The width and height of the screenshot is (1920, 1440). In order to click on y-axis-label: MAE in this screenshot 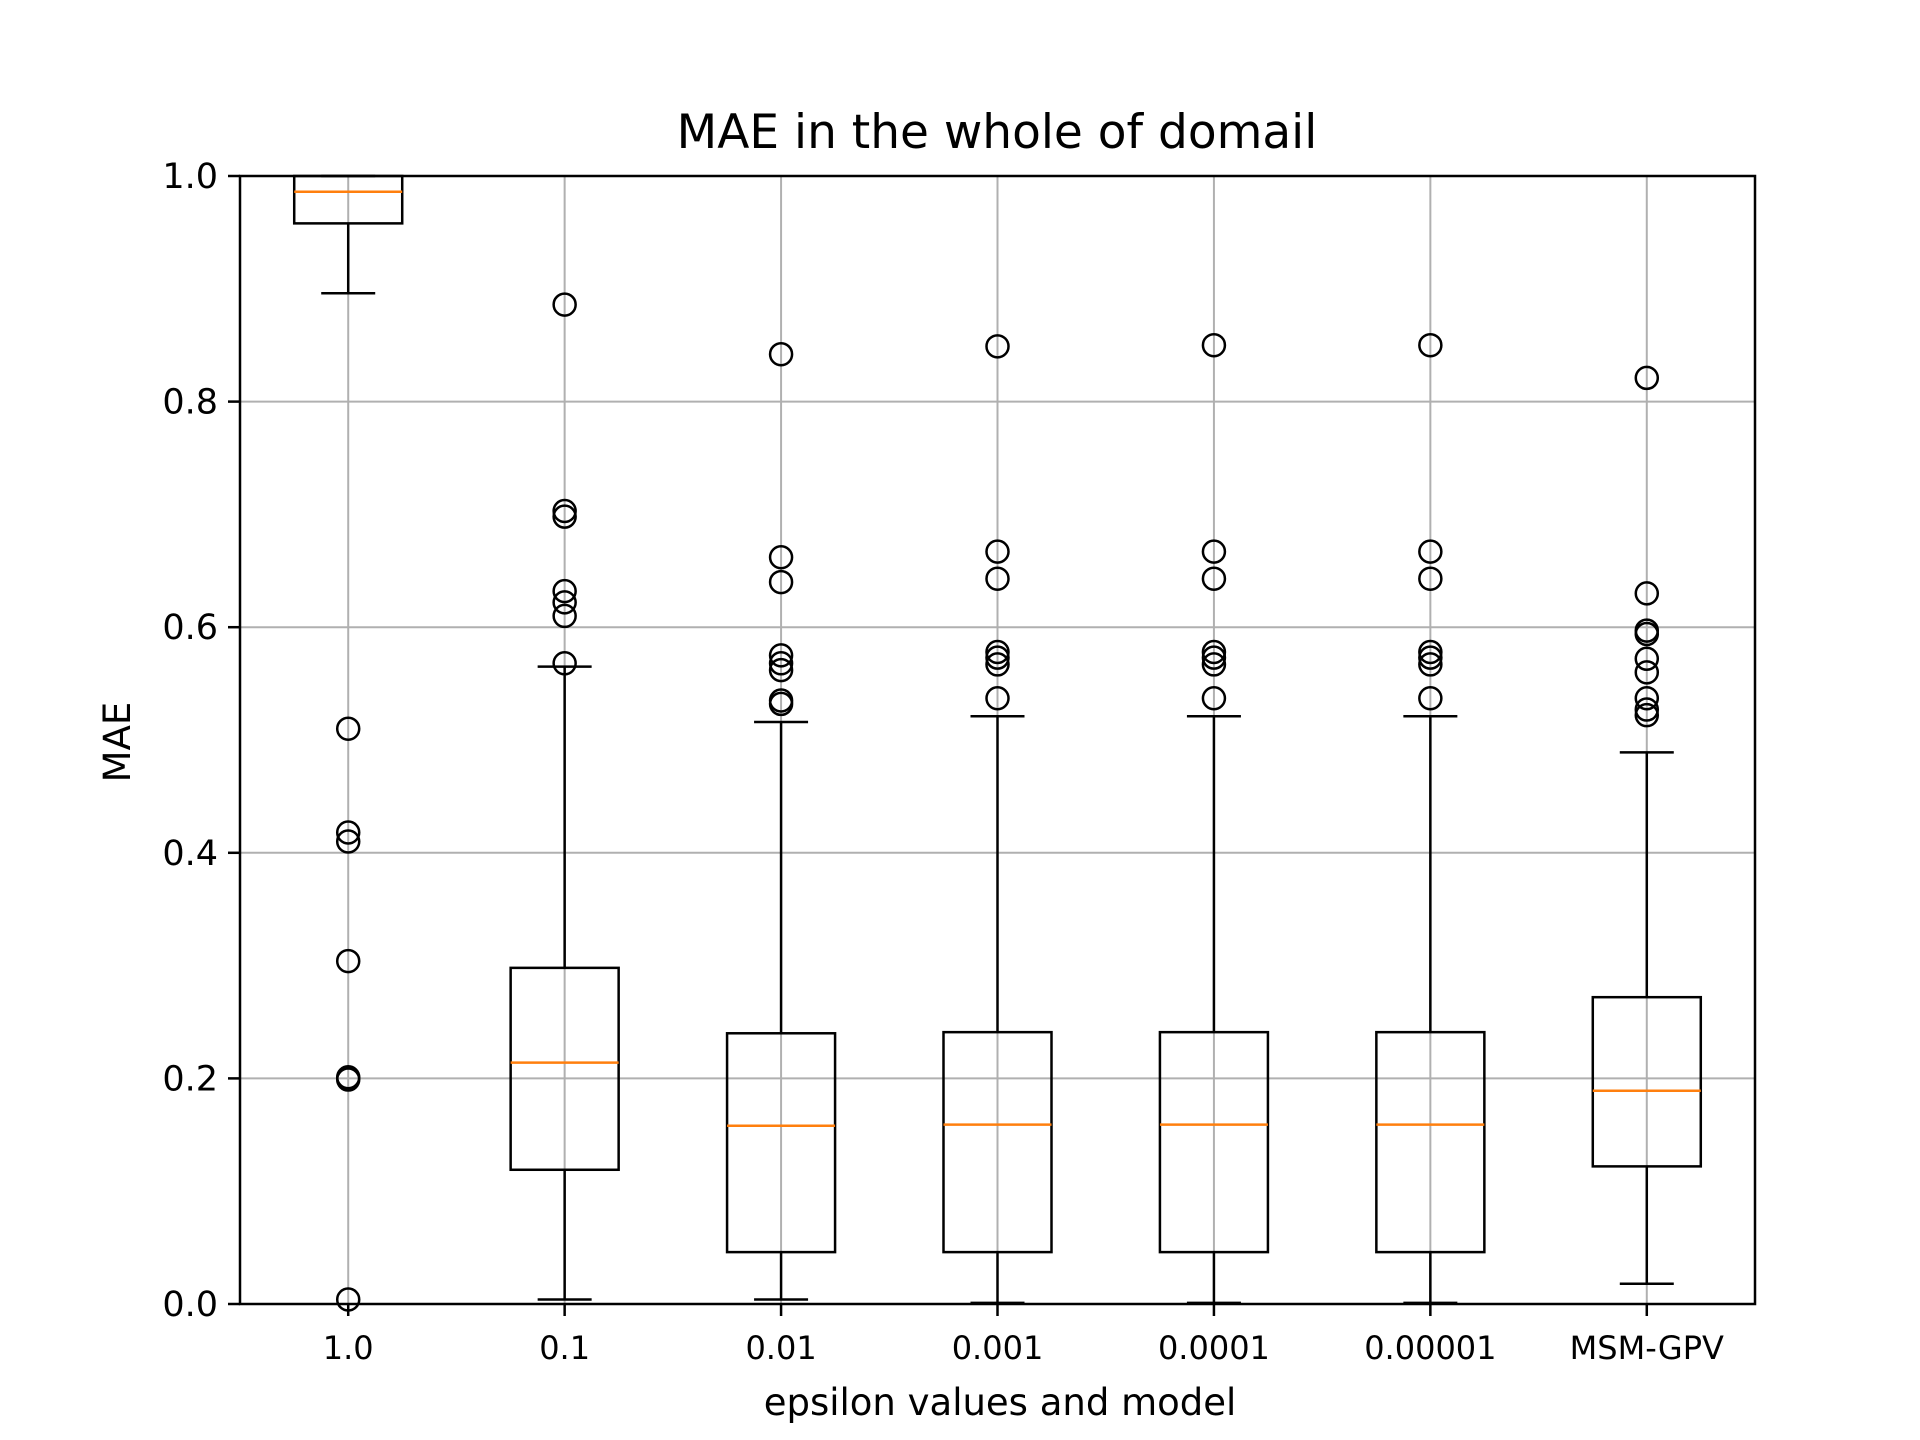, I will do `click(117, 742)`.